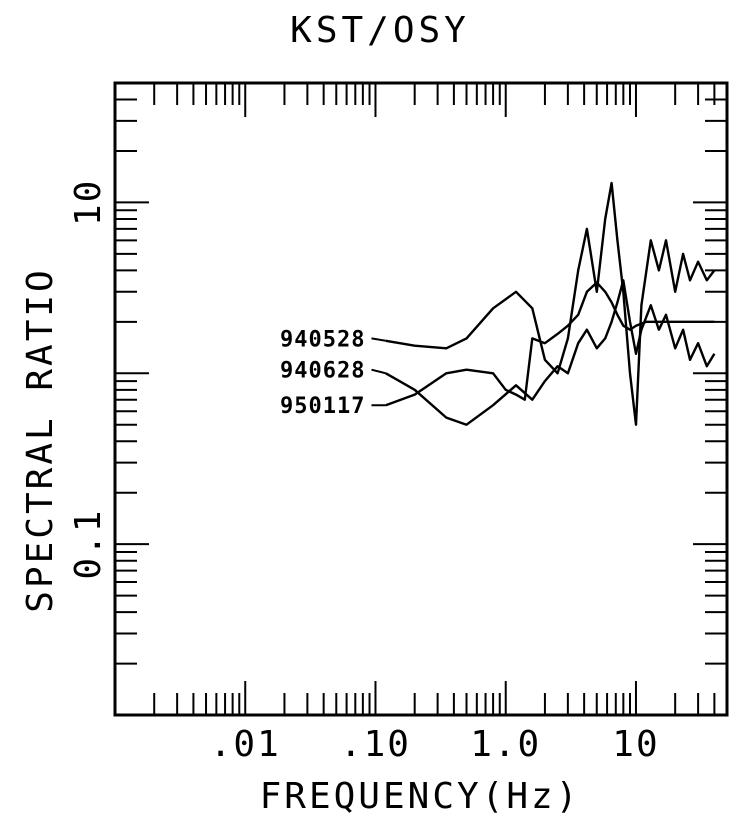 This screenshot has height=818, width=742. I want to click on y-tick-labels: 100.1, so click(88, 379).